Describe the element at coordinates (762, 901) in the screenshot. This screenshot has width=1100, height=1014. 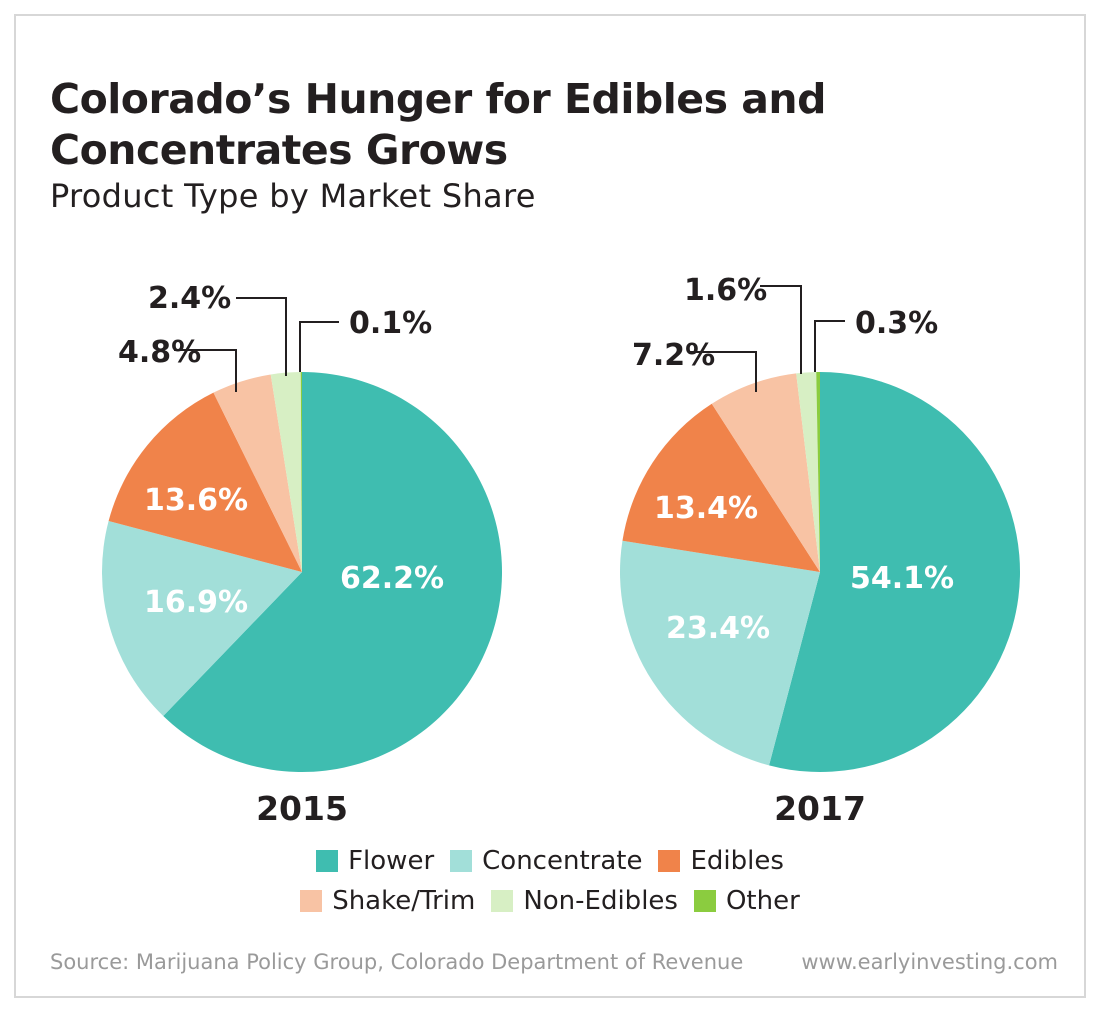
I see `legend-label-other: Other` at that location.